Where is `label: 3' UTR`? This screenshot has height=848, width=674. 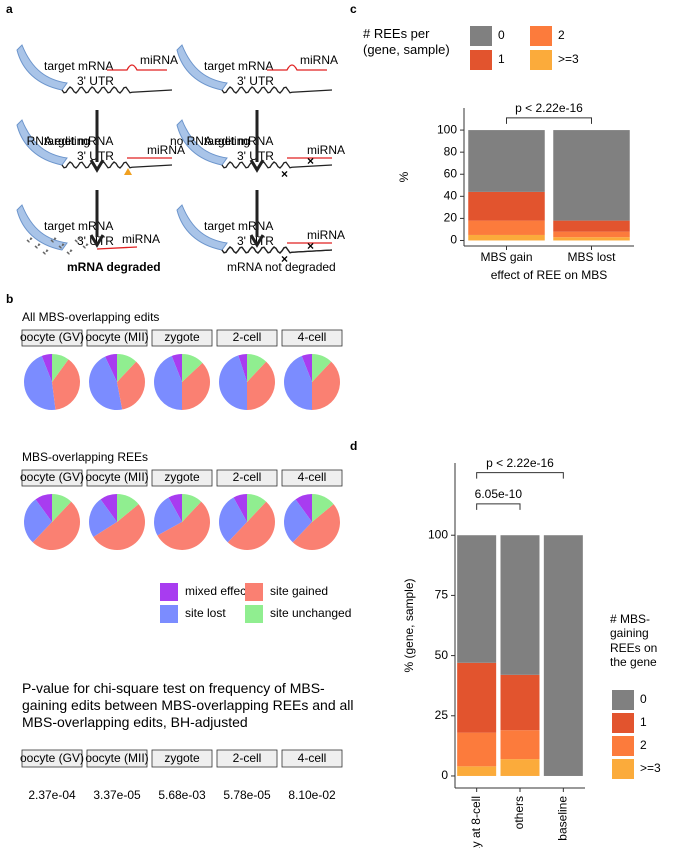
label: 3' UTR is located at coordinates (255, 81).